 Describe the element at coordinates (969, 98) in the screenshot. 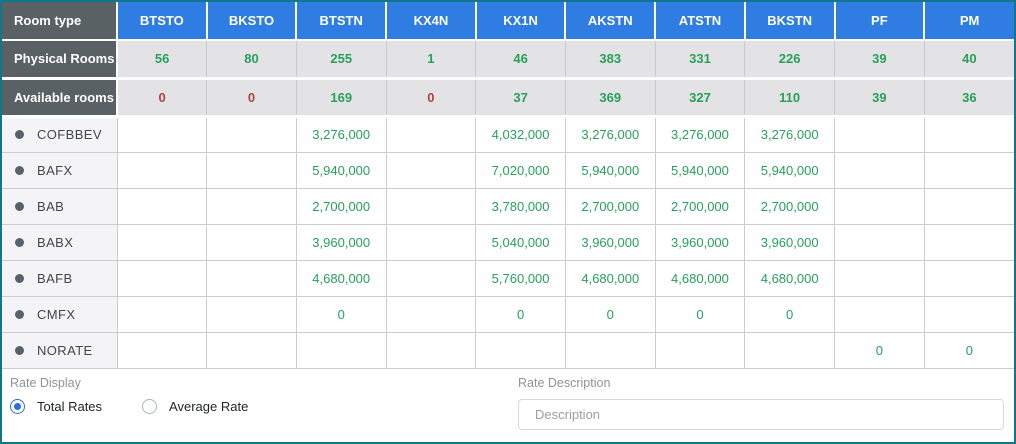

I see `available-rooms-value-pm: 36` at that location.